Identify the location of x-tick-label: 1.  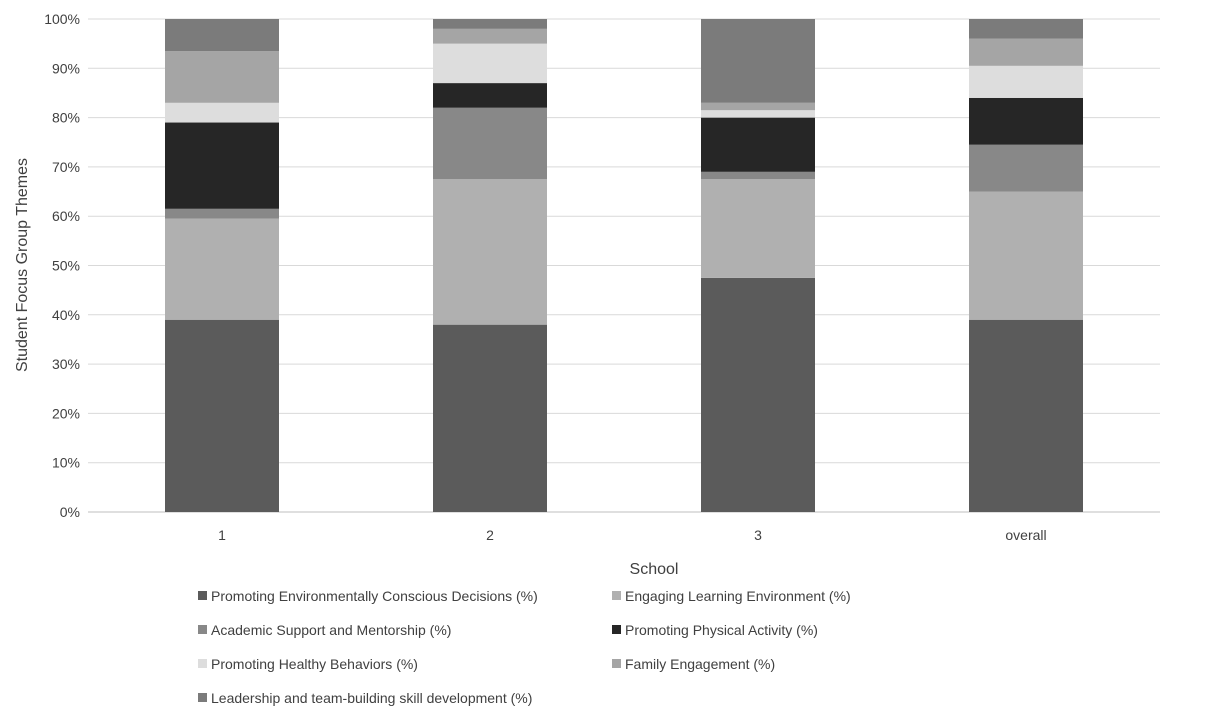
(222, 535).